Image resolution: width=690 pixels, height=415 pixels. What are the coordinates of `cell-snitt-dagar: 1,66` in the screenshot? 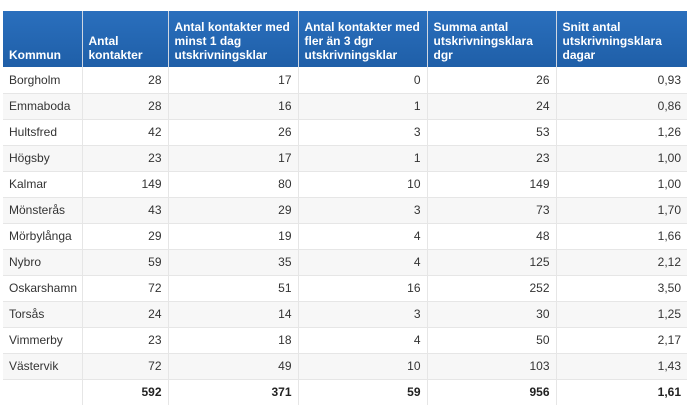 It's located at (621, 236).